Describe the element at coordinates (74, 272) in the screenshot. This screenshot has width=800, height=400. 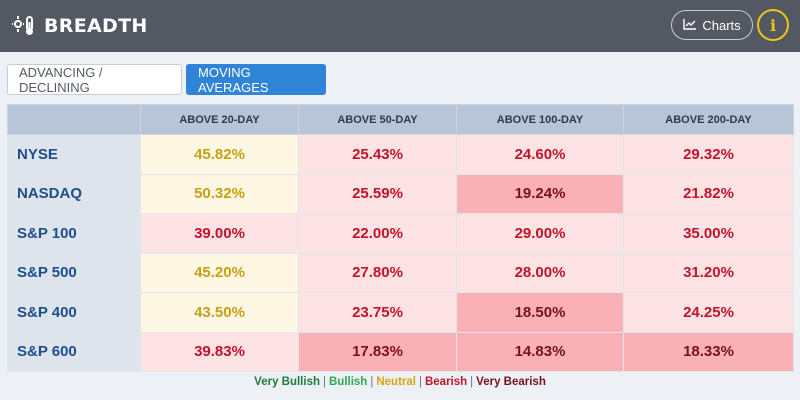
I see `row-label: S&P 500` at that location.